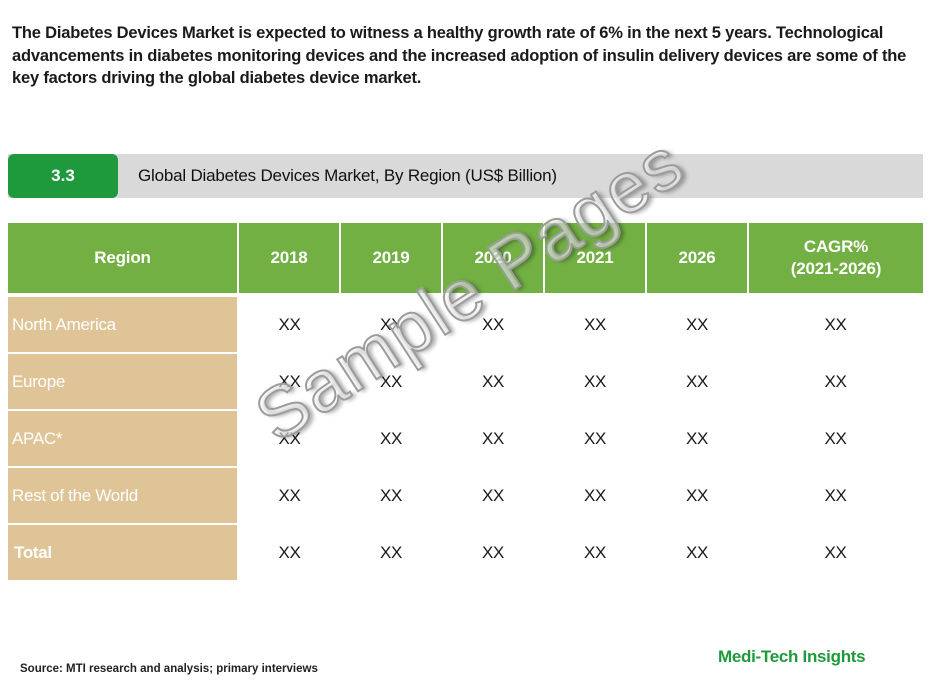 The image size is (931, 680). I want to click on header-region: Region, so click(123, 260).